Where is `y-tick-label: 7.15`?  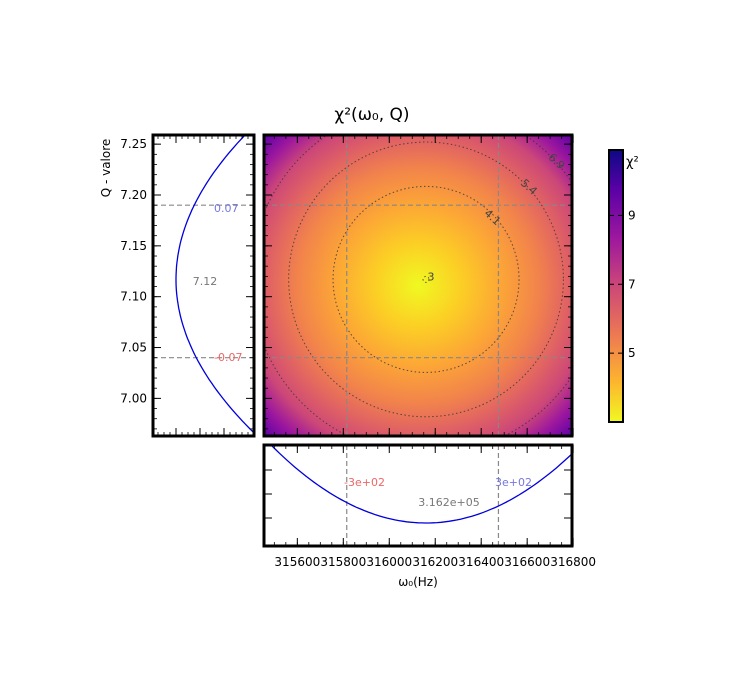 y-tick-label: 7.15 is located at coordinates (133, 246).